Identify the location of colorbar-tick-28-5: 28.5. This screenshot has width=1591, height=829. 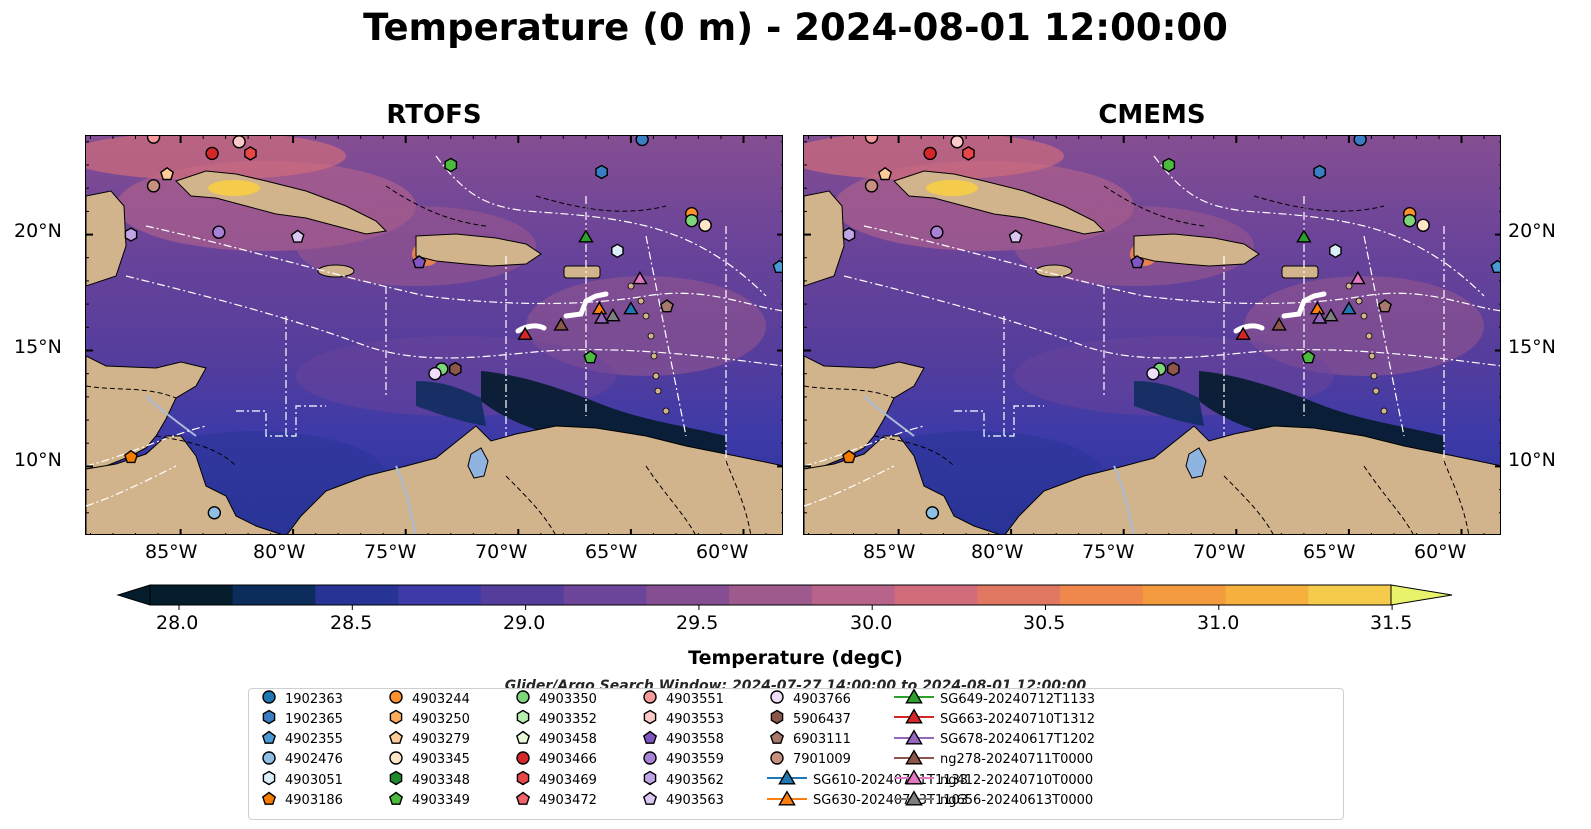
(351, 623).